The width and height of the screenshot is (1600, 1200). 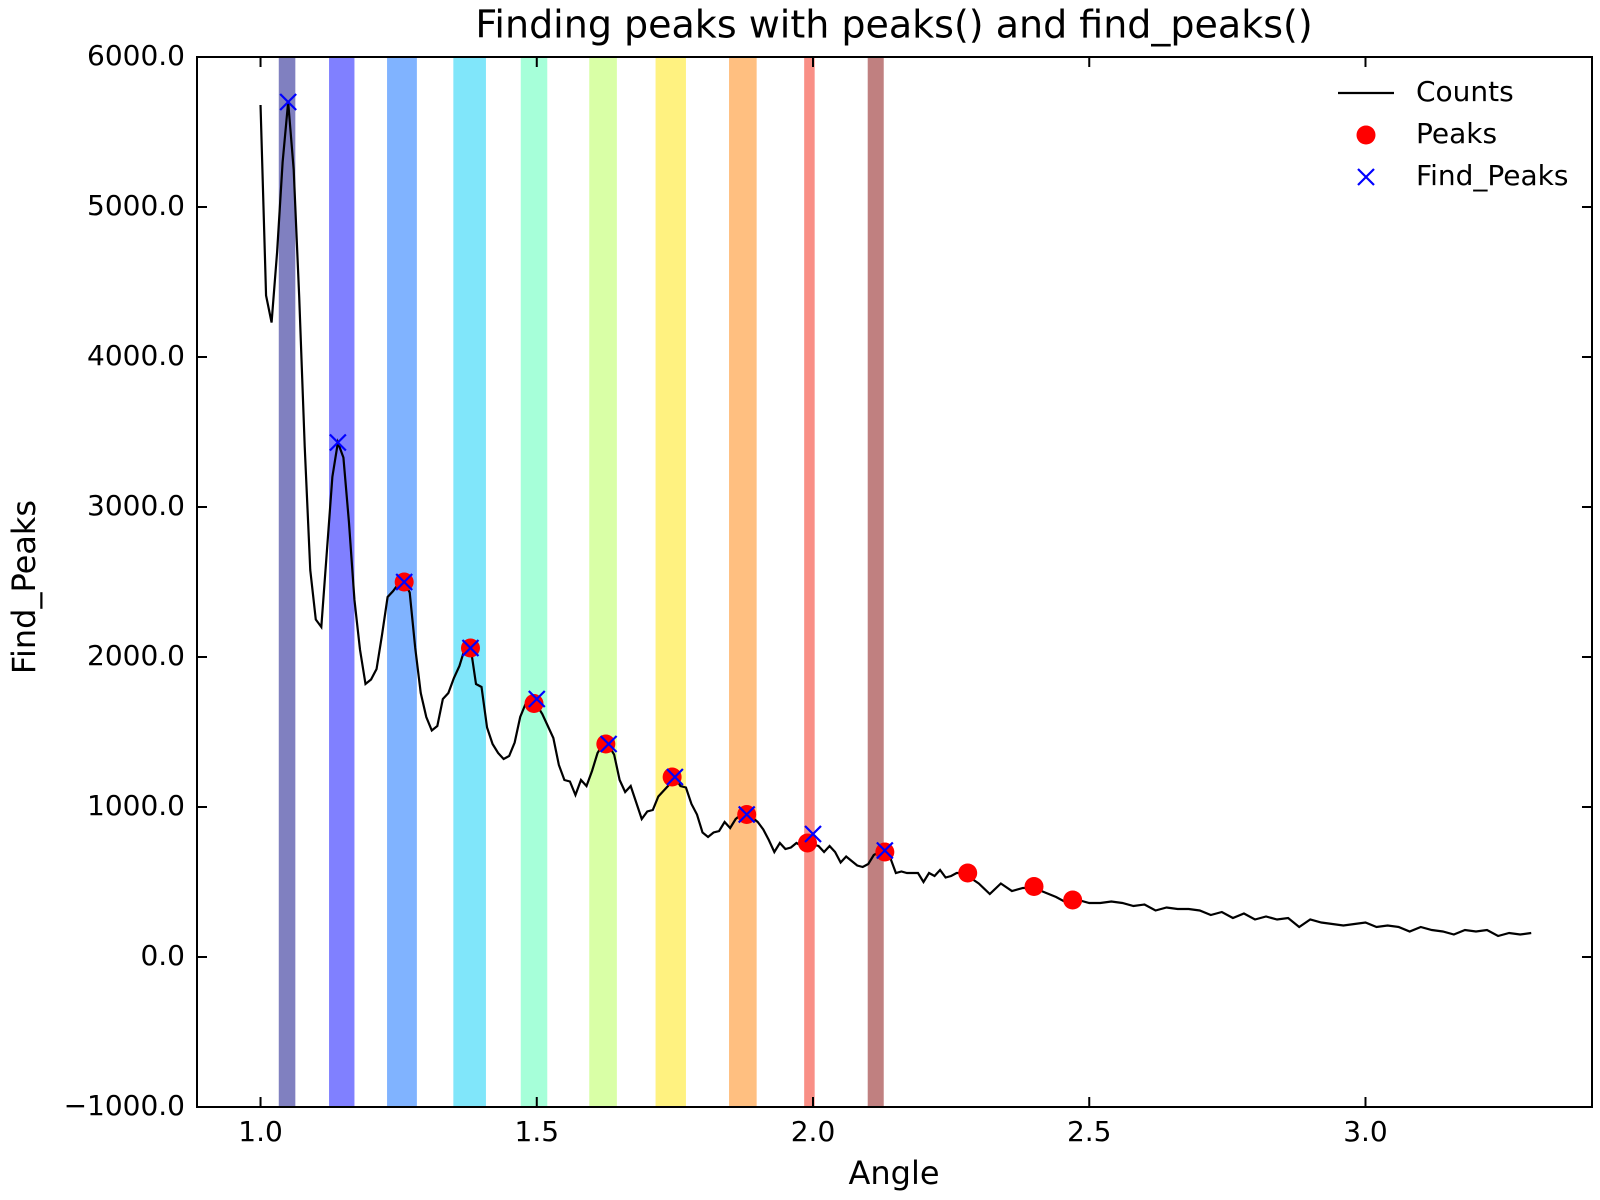 What do you see at coordinates (893, 1173) in the screenshot?
I see `x-axis-label: Angle` at bounding box center [893, 1173].